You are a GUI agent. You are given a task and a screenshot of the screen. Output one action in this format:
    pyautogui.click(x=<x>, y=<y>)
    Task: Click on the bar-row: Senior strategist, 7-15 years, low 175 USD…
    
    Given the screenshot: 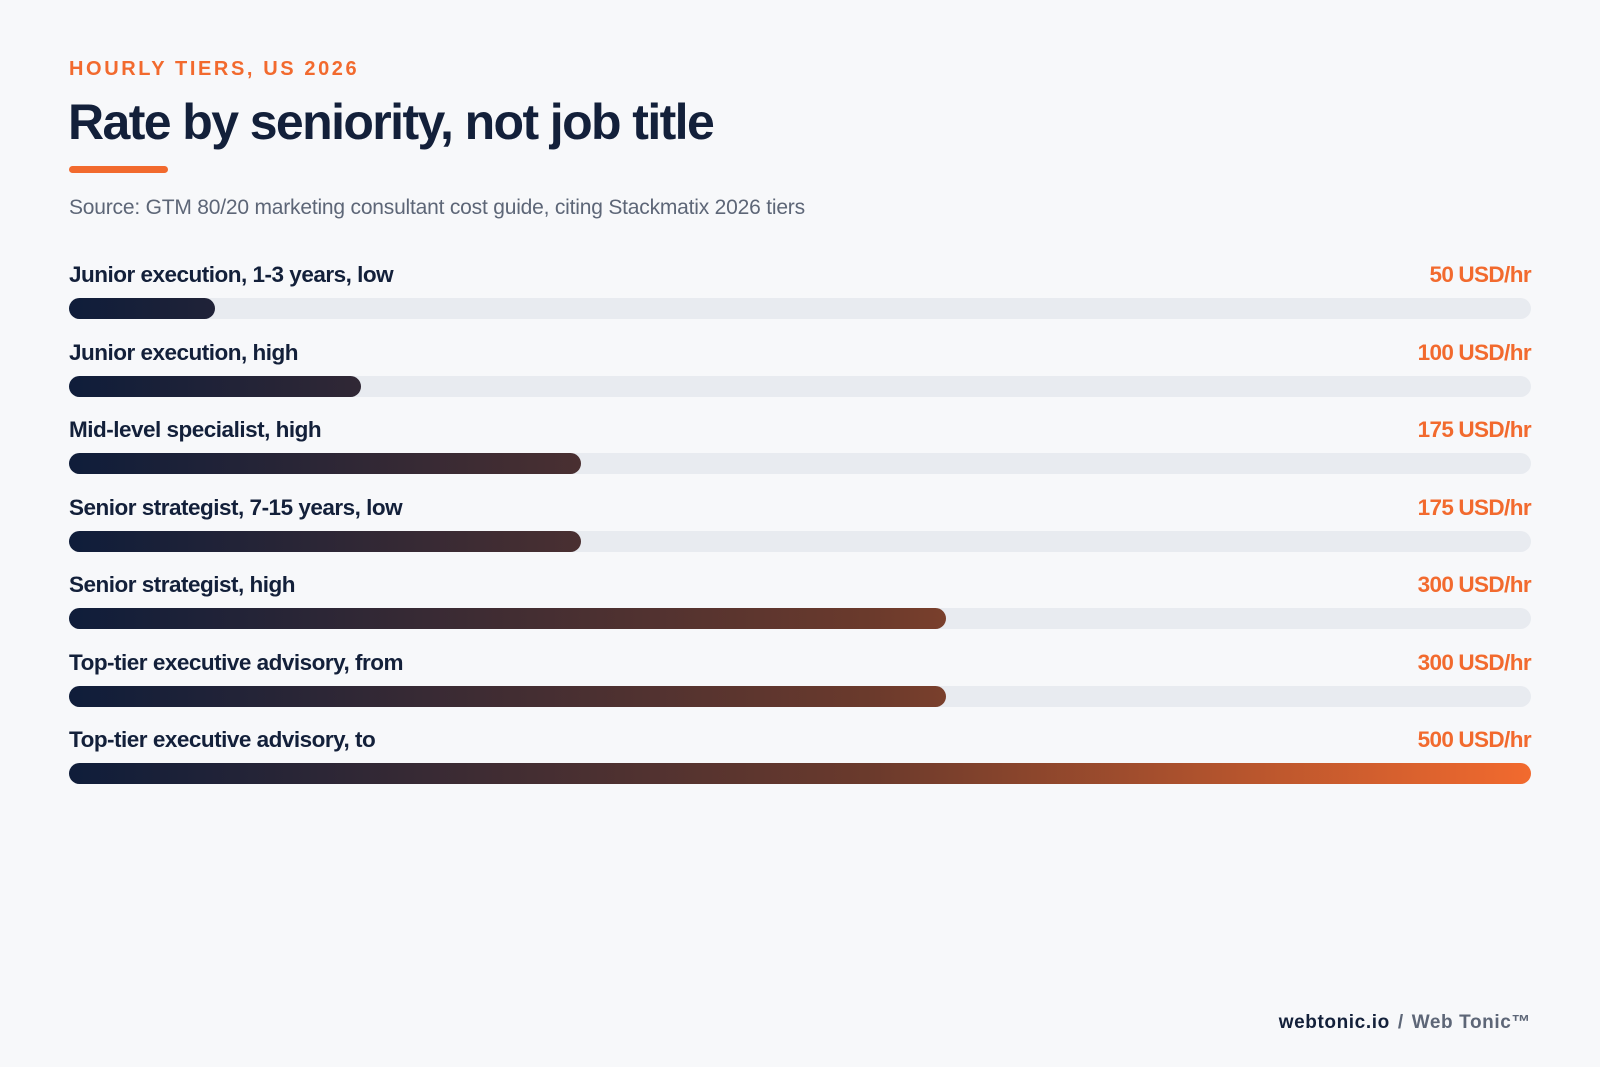 What is the action you would take?
    pyautogui.click(x=800, y=530)
    